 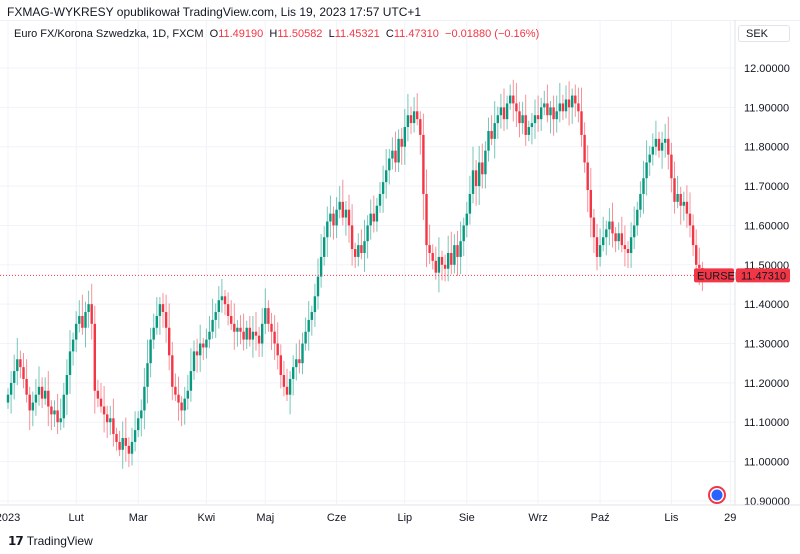 I want to click on price-badge, so click(x=763, y=275).